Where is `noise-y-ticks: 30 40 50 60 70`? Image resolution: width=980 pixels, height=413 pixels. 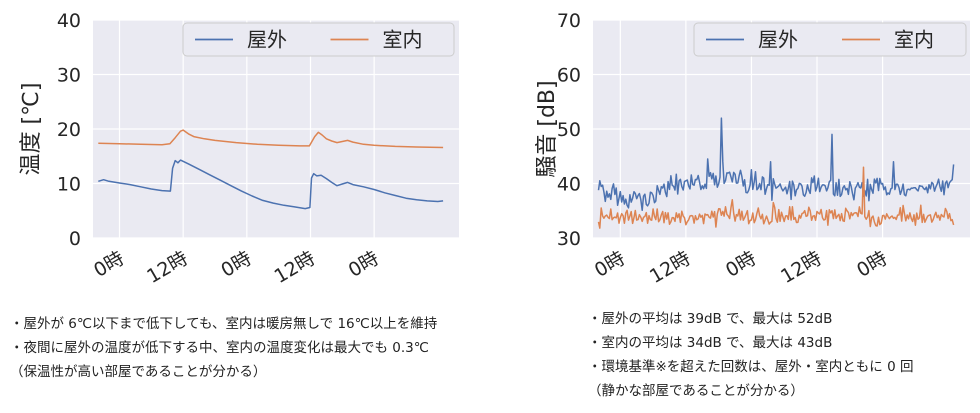
noise-y-ticks: 30 40 50 60 70 is located at coordinates (569, 130).